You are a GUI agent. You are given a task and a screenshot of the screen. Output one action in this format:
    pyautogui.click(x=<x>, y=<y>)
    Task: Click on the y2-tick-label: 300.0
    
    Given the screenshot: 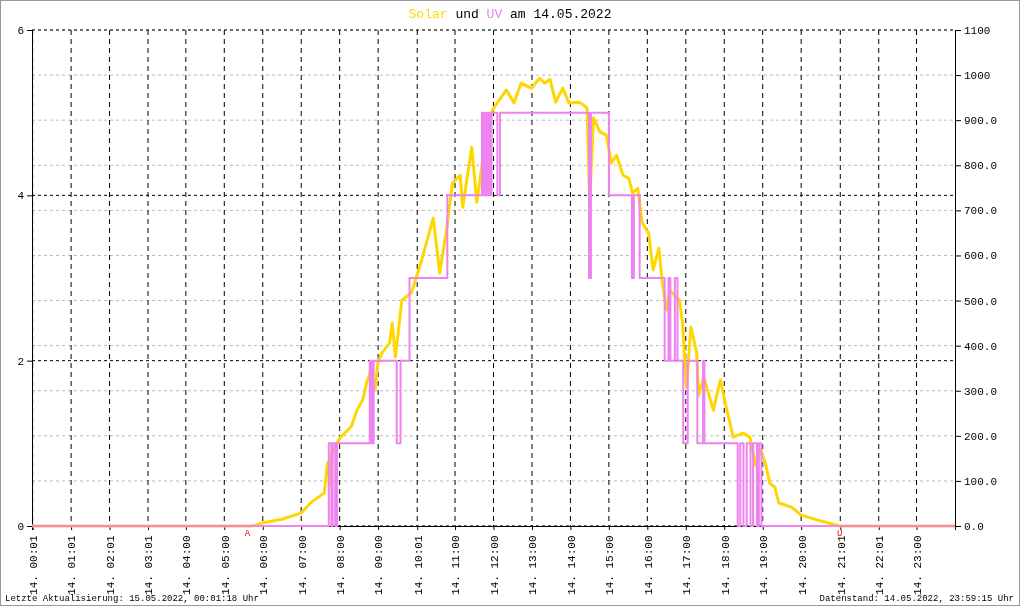 What is the action you would take?
    pyautogui.click(x=981, y=391)
    